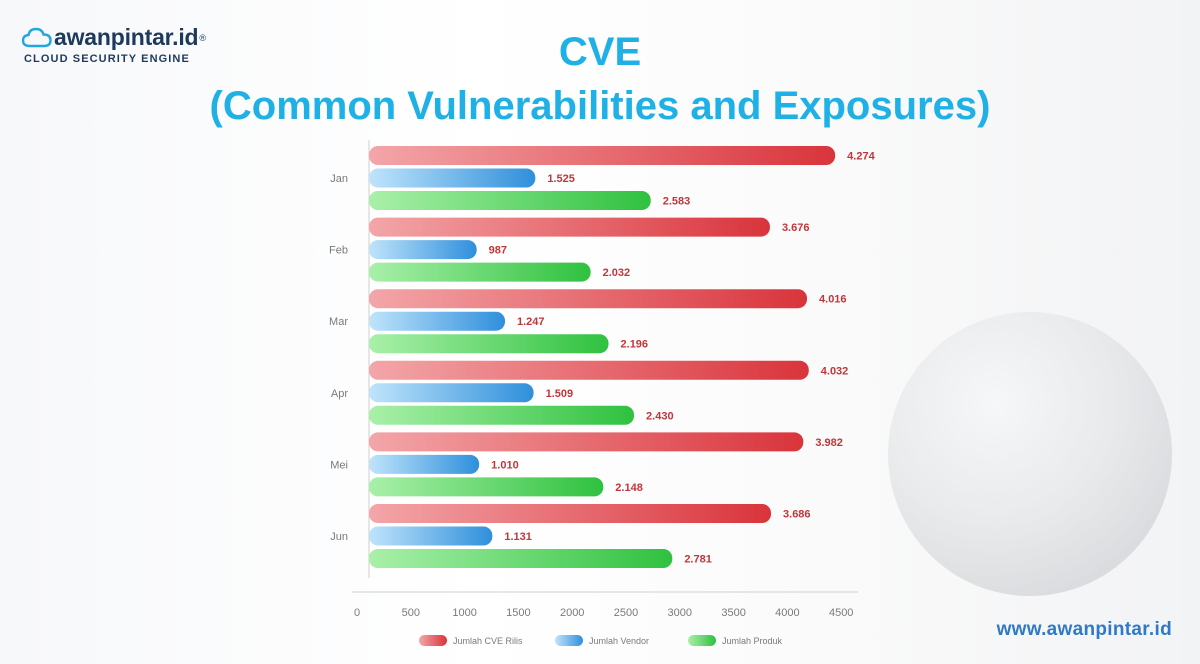 The height and width of the screenshot is (664, 1200). Describe the element at coordinates (531, 322) in the screenshot. I see `data-label-vendor: 1.247` at that location.